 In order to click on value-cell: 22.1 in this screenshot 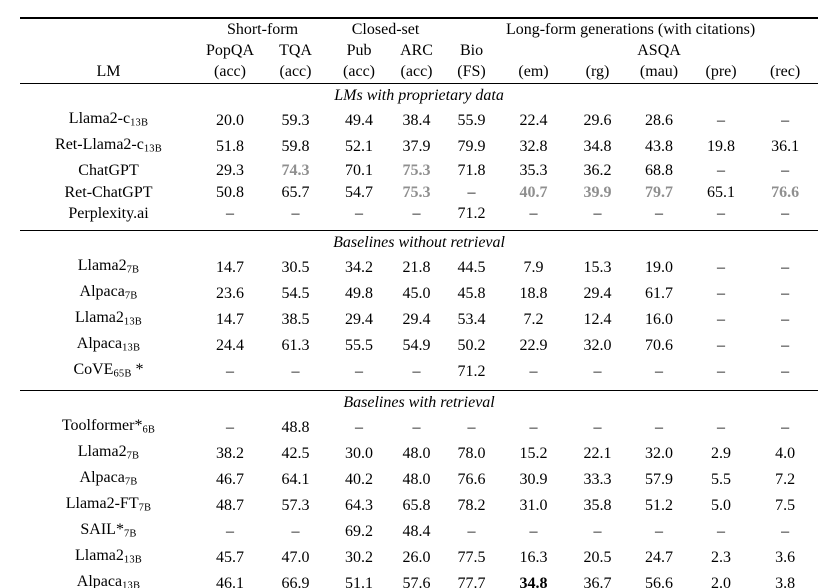, I will do `click(597, 453)`.